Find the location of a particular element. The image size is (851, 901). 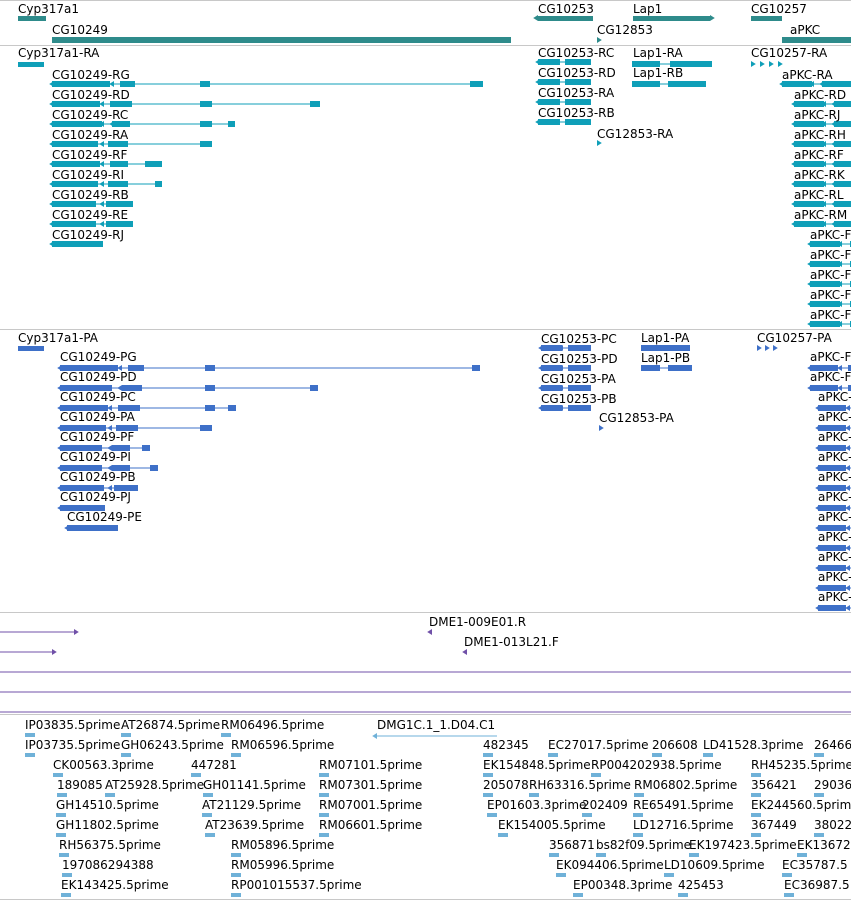

transcript-glyph is located at coordinates (31, 64).